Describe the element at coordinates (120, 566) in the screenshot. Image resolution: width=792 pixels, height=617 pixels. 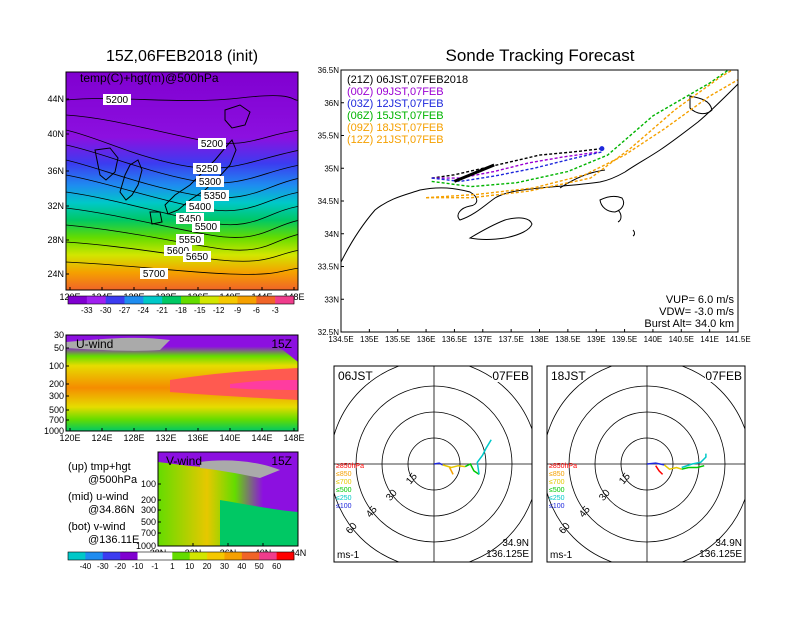
I see `colorbar-v-label: -20` at that location.